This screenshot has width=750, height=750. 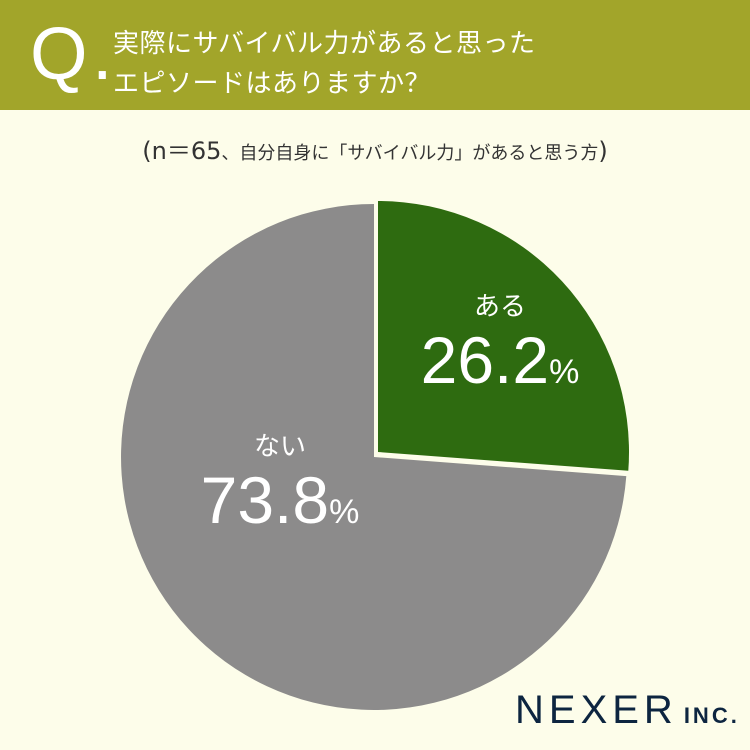 I want to click on sample-description: 、自分自身に「サバイバル力」があると思う方, so click(x=410, y=153).